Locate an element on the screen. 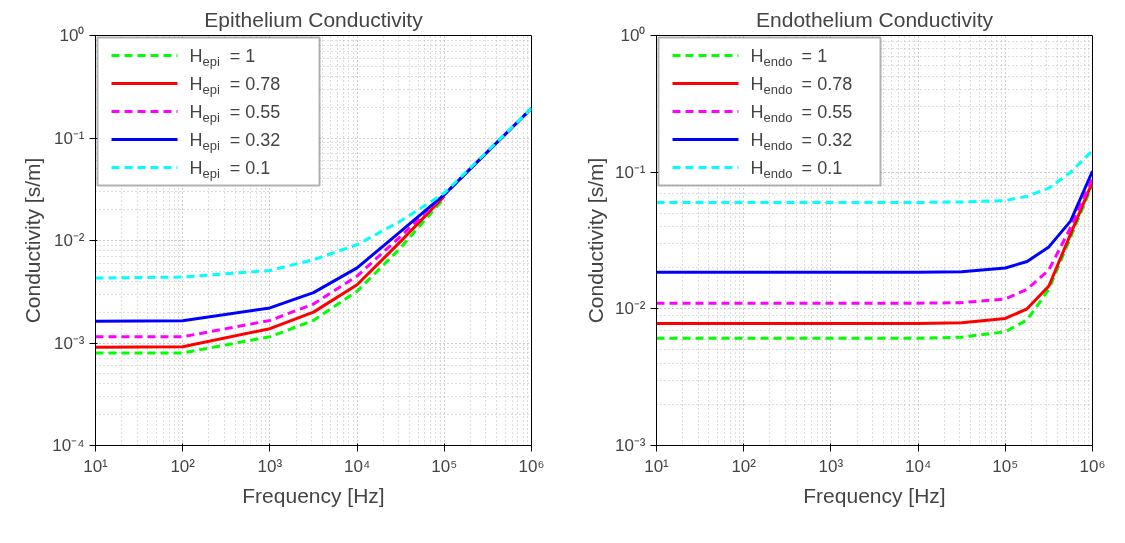  chart-title: Endothelium Conductivity is located at coordinates (875, 19).